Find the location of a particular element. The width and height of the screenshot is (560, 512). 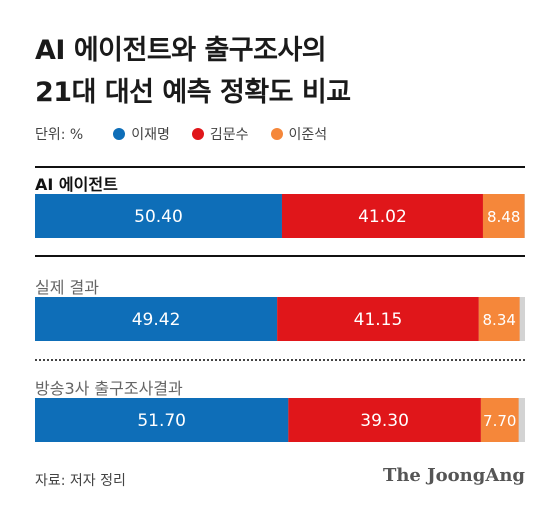

row-label-actual-result: 실제 결과 is located at coordinates (67, 287).